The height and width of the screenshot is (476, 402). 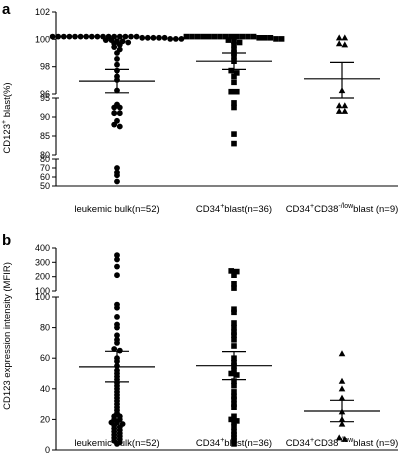 What do you see at coordinates (45, 94) in the screenshot?
I see `y-tick-label: 96` at bounding box center [45, 94].